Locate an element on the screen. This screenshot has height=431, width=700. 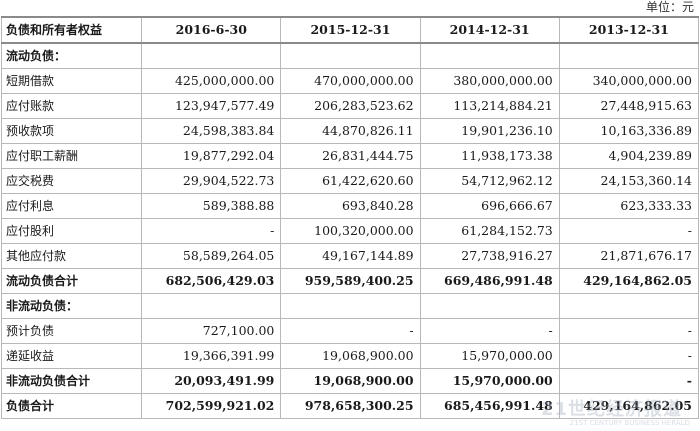
value-cell: 61,422,620.60 is located at coordinates (350, 181).